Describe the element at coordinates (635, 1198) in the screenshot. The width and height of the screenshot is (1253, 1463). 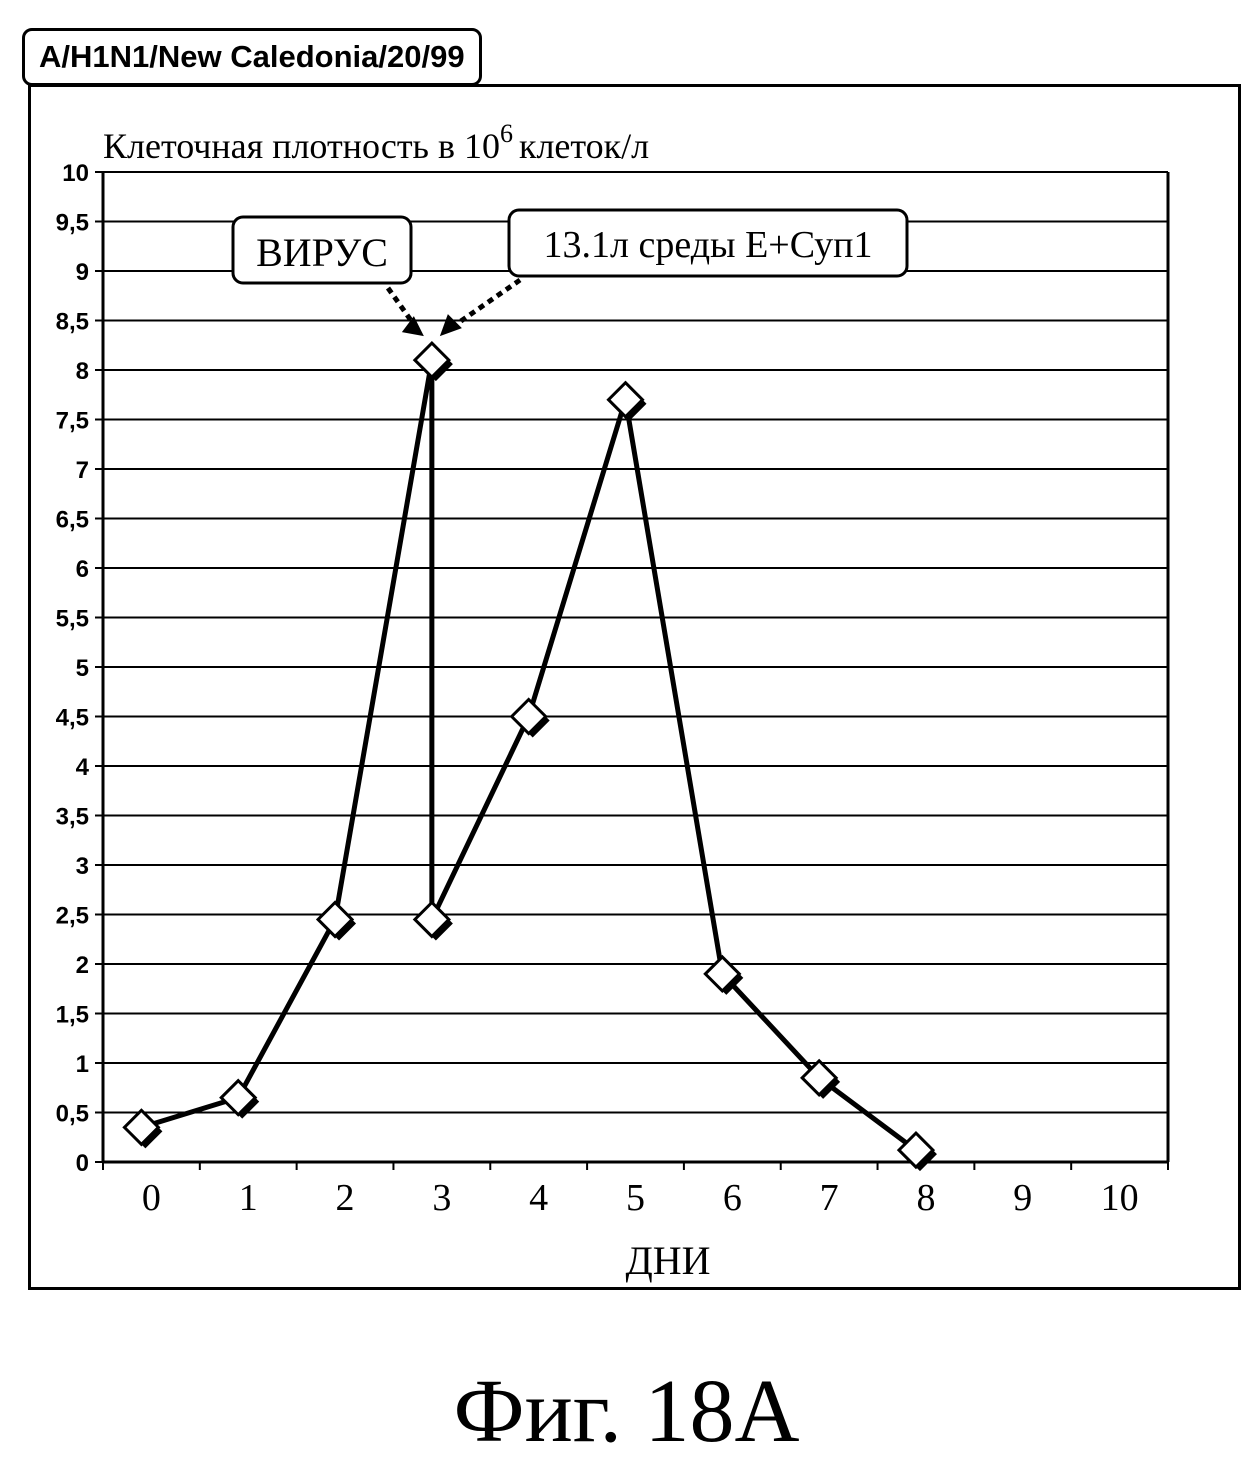
I see `x-tick-label: 5` at that location.